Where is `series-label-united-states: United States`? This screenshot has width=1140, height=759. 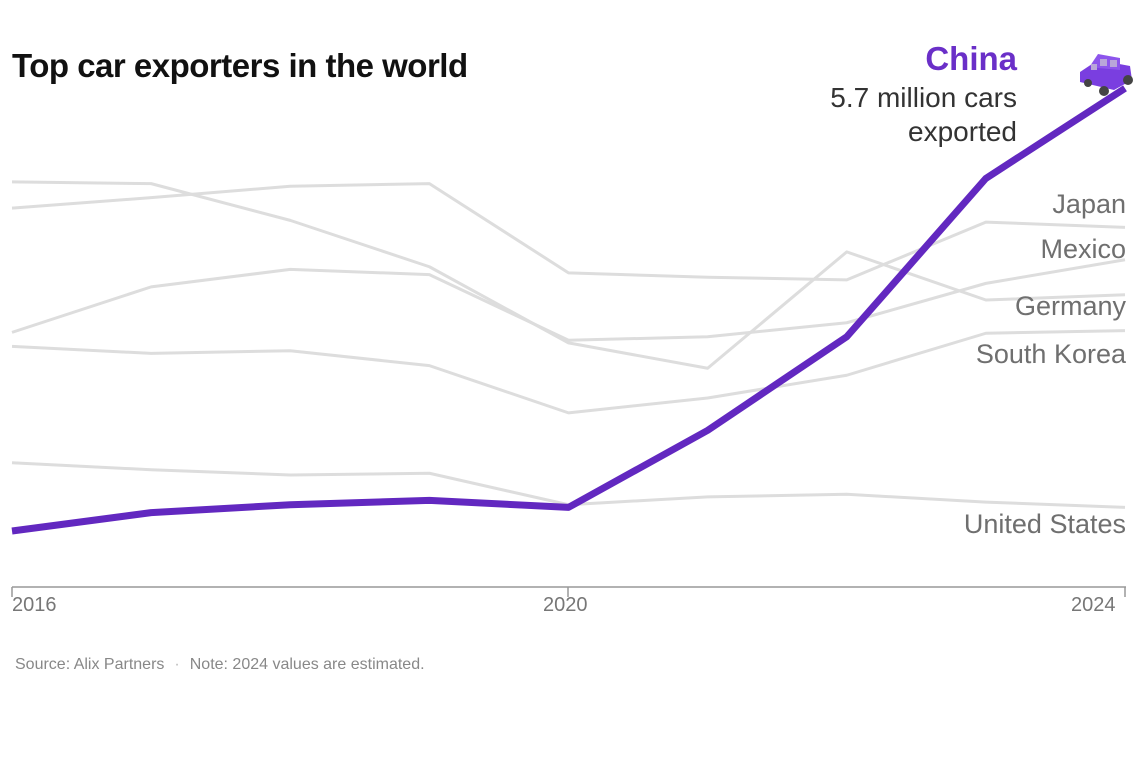 series-label-united-states: United States is located at coordinates (1044, 524).